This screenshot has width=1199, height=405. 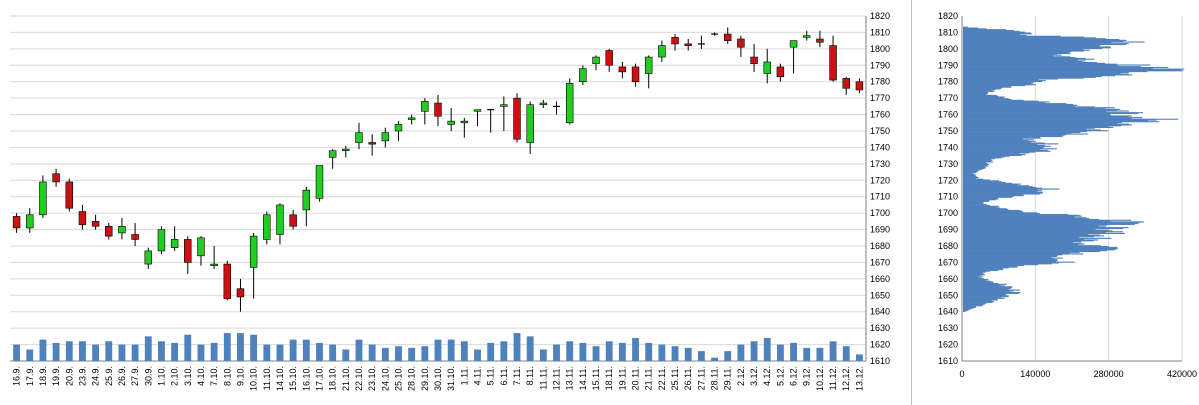 I want to click on x-tick-label: 140000, so click(x=1035, y=374).